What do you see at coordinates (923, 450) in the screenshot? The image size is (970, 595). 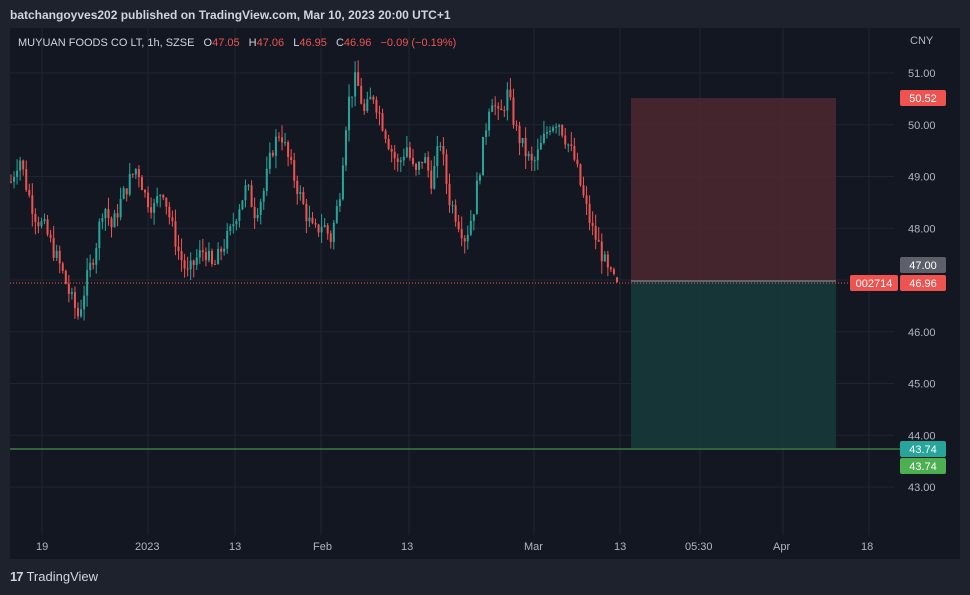 I see `badge-stop-top-text: 43.74` at bounding box center [923, 450].